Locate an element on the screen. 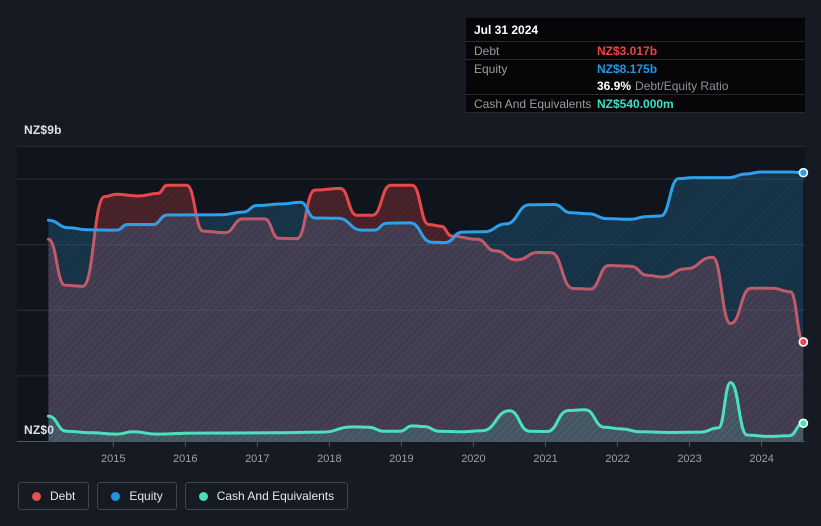 This screenshot has height=526, width=821. legend-item-debt: Debt is located at coordinates (54, 496).